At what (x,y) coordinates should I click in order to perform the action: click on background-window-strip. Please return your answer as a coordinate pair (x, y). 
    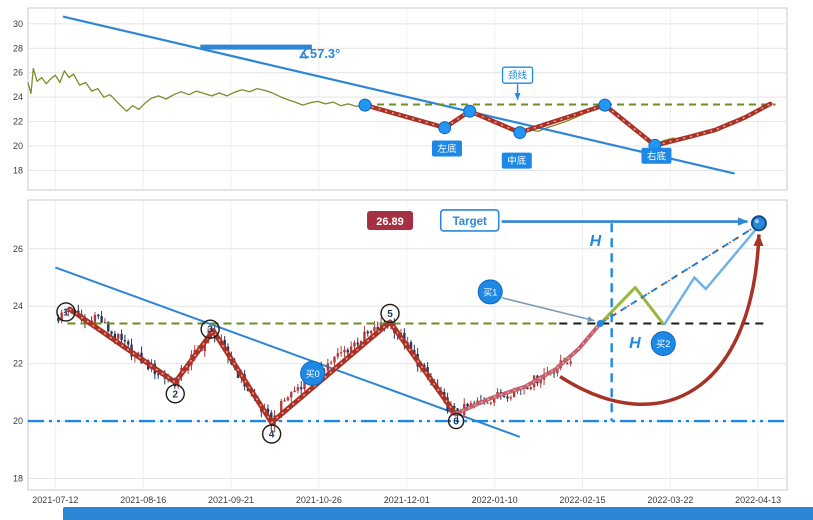
    Looking at the image, I should click on (438, 513).